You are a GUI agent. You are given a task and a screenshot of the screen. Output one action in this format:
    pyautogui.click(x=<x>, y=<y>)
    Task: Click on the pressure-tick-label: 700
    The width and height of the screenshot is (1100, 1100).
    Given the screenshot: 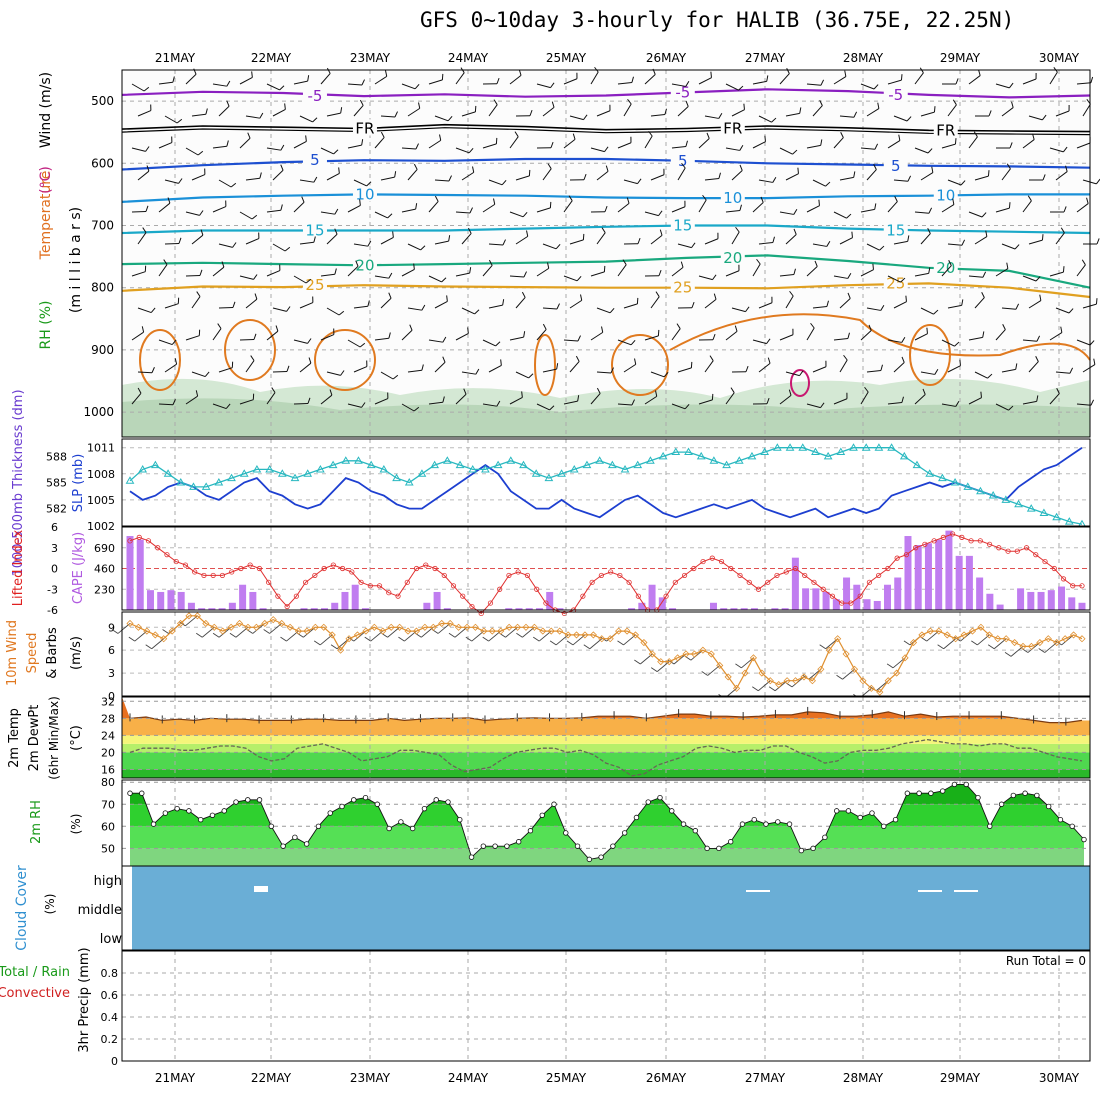 What is the action you would take?
    pyautogui.click(x=102, y=226)
    